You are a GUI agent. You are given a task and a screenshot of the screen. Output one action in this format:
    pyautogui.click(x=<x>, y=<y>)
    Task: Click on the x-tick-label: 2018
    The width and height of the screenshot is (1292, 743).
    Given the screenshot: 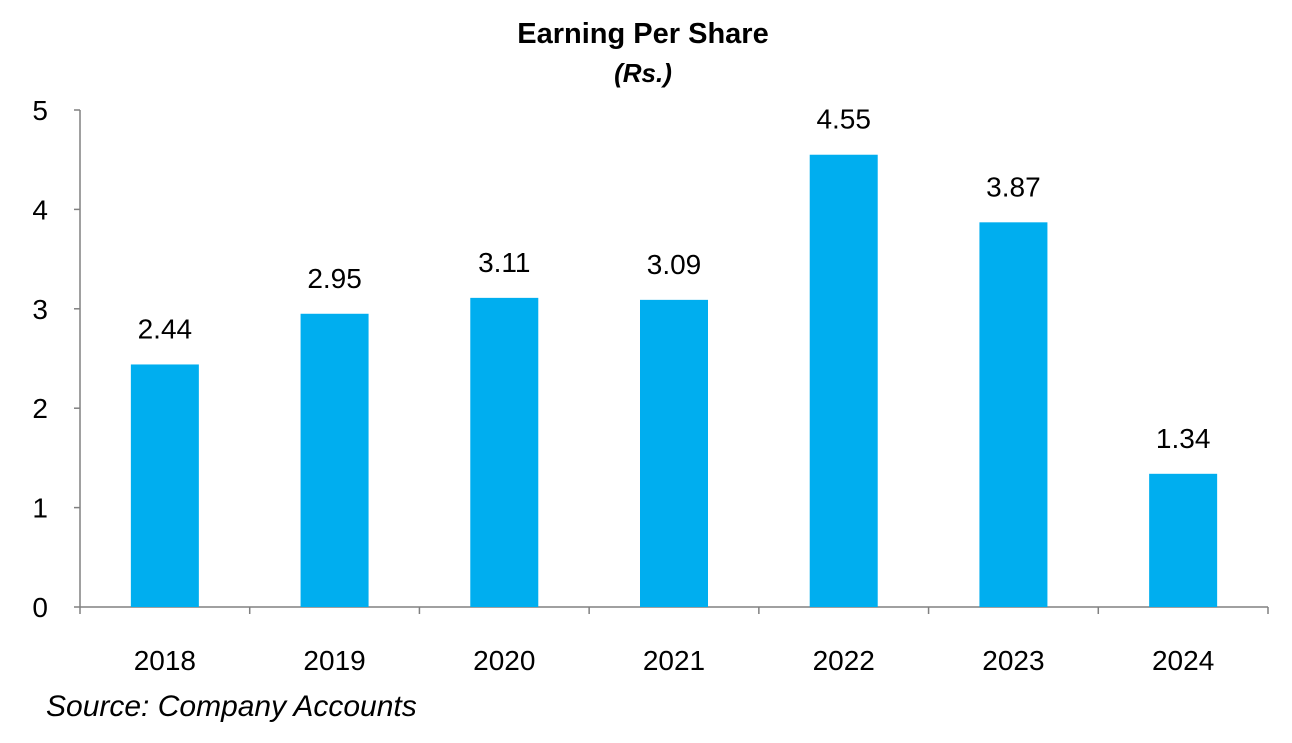 What is the action you would take?
    pyautogui.click(x=165, y=660)
    